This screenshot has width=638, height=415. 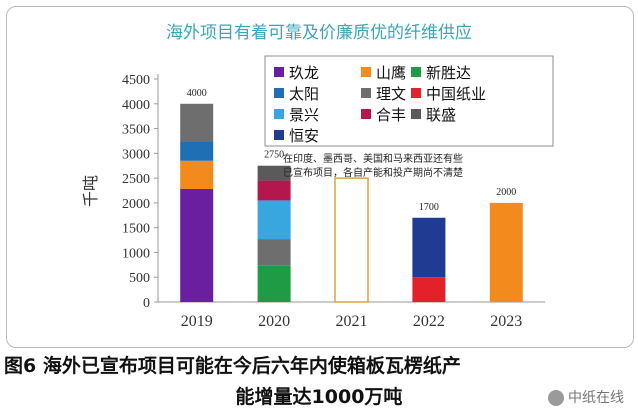 What do you see at coordinates (136, 130) in the screenshot?
I see `y-tick-label: 3500` at bounding box center [136, 130].